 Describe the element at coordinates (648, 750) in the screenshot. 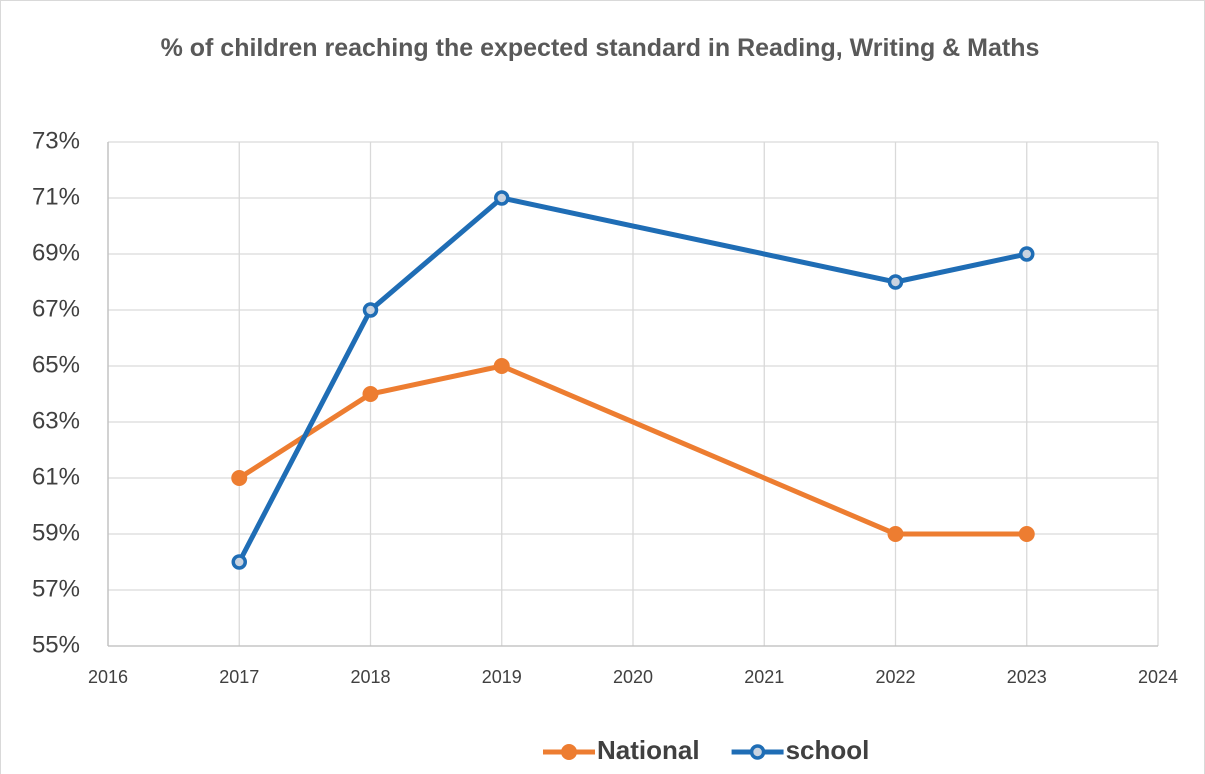

I see `legend-label: National` at that location.